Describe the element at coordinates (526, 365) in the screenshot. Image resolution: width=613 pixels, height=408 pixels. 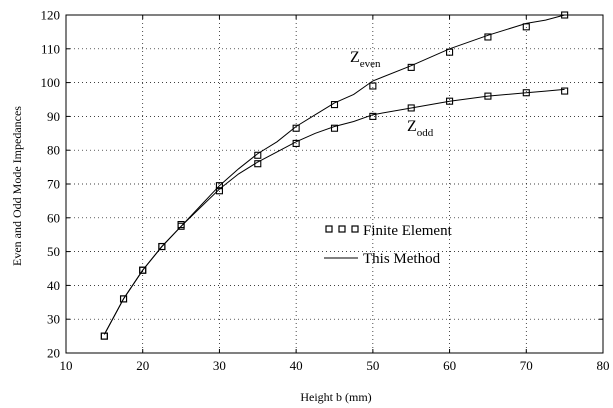
I see `x-tick-label-70: 70` at that location.